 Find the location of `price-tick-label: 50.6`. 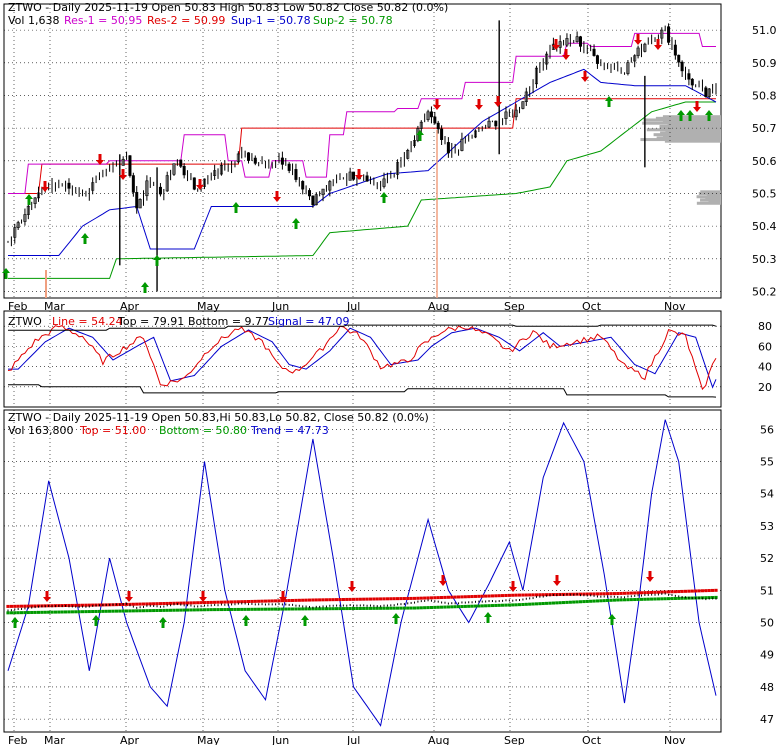

price-tick-label: 50.6 is located at coordinates (764, 161).